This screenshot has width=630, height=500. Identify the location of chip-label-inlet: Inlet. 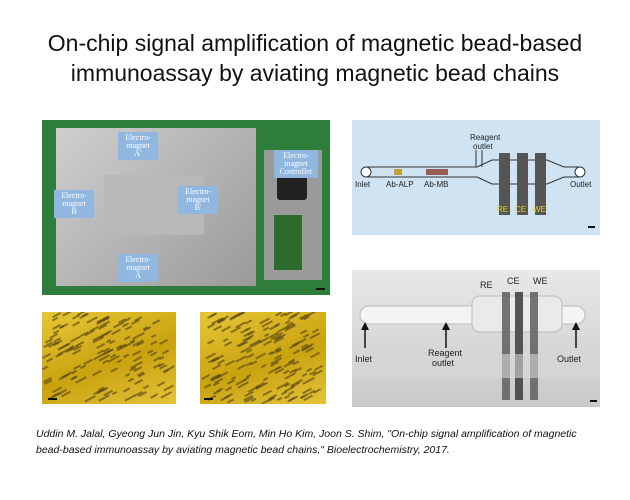
(364, 359).